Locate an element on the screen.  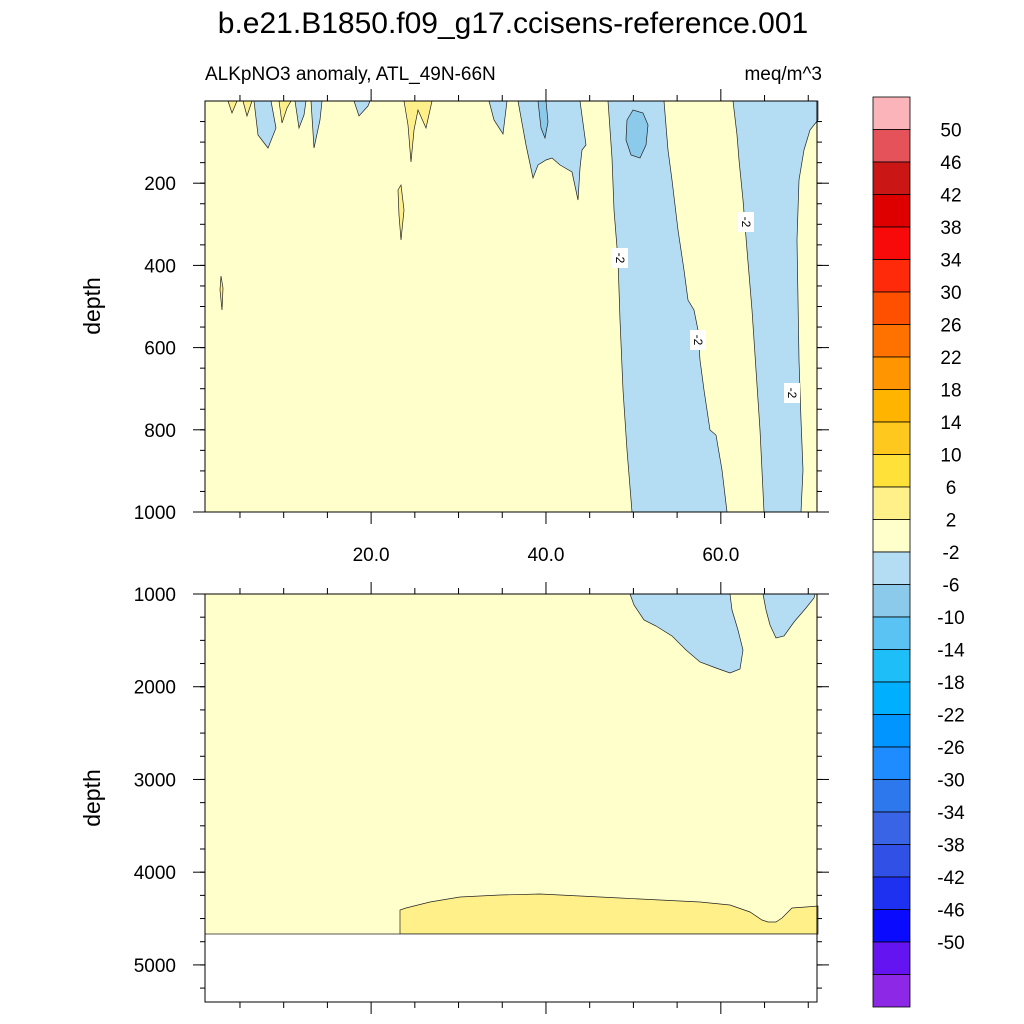
lower-negative-regions is located at coordinates (722, 633).